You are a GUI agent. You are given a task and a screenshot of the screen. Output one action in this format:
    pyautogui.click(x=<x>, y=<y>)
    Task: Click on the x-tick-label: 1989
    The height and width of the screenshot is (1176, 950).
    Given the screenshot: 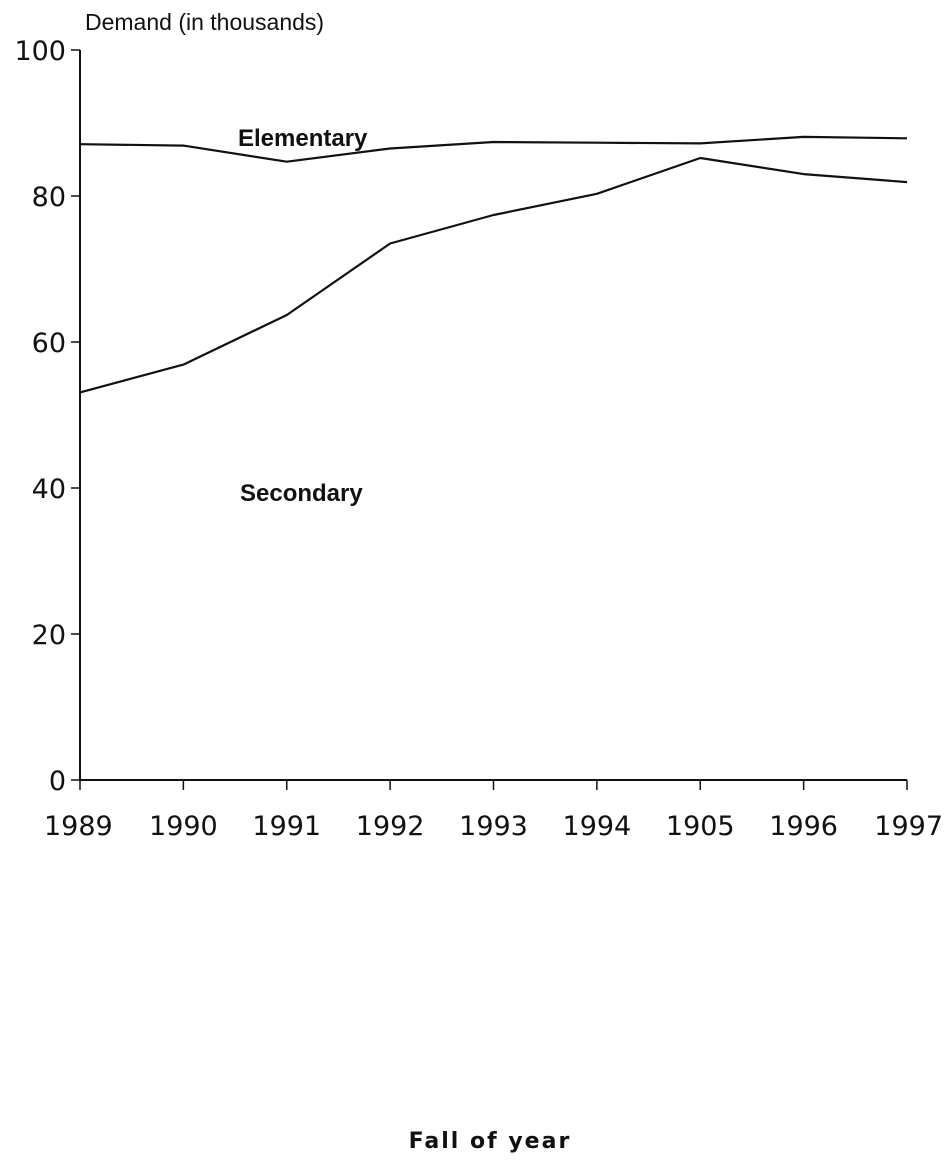 What is the action you would take?
    pyautogui.click(x=78, y=826)
    